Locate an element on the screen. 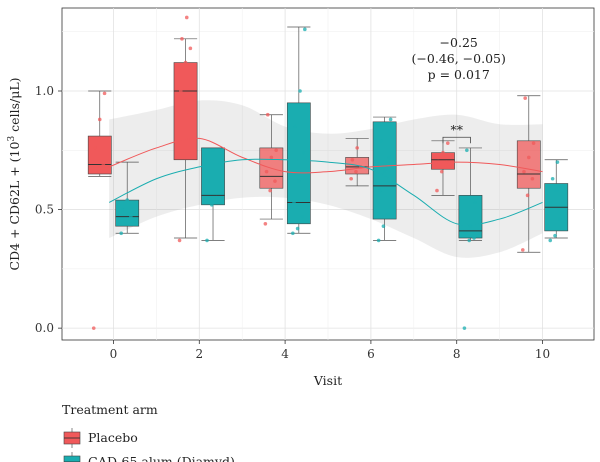  y-axis-ticks: 0.0 0.5 1.0 is located at coordinates (48, 209).